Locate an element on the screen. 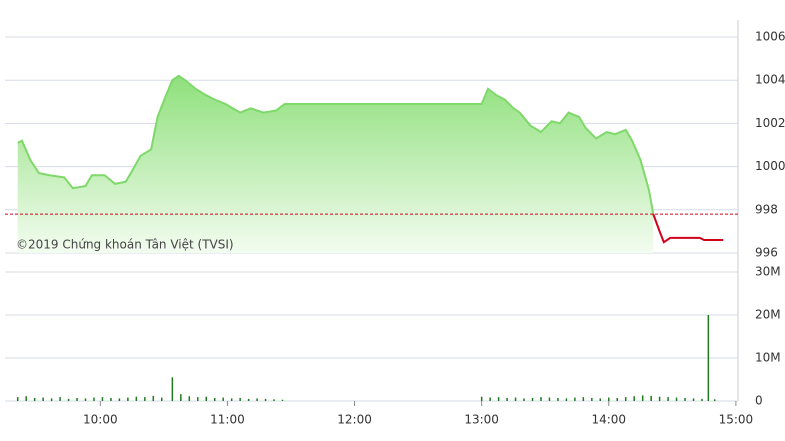 This screenshot has height=441, width=785. y-tick-label: 20M is located at coordinates (768, 315).